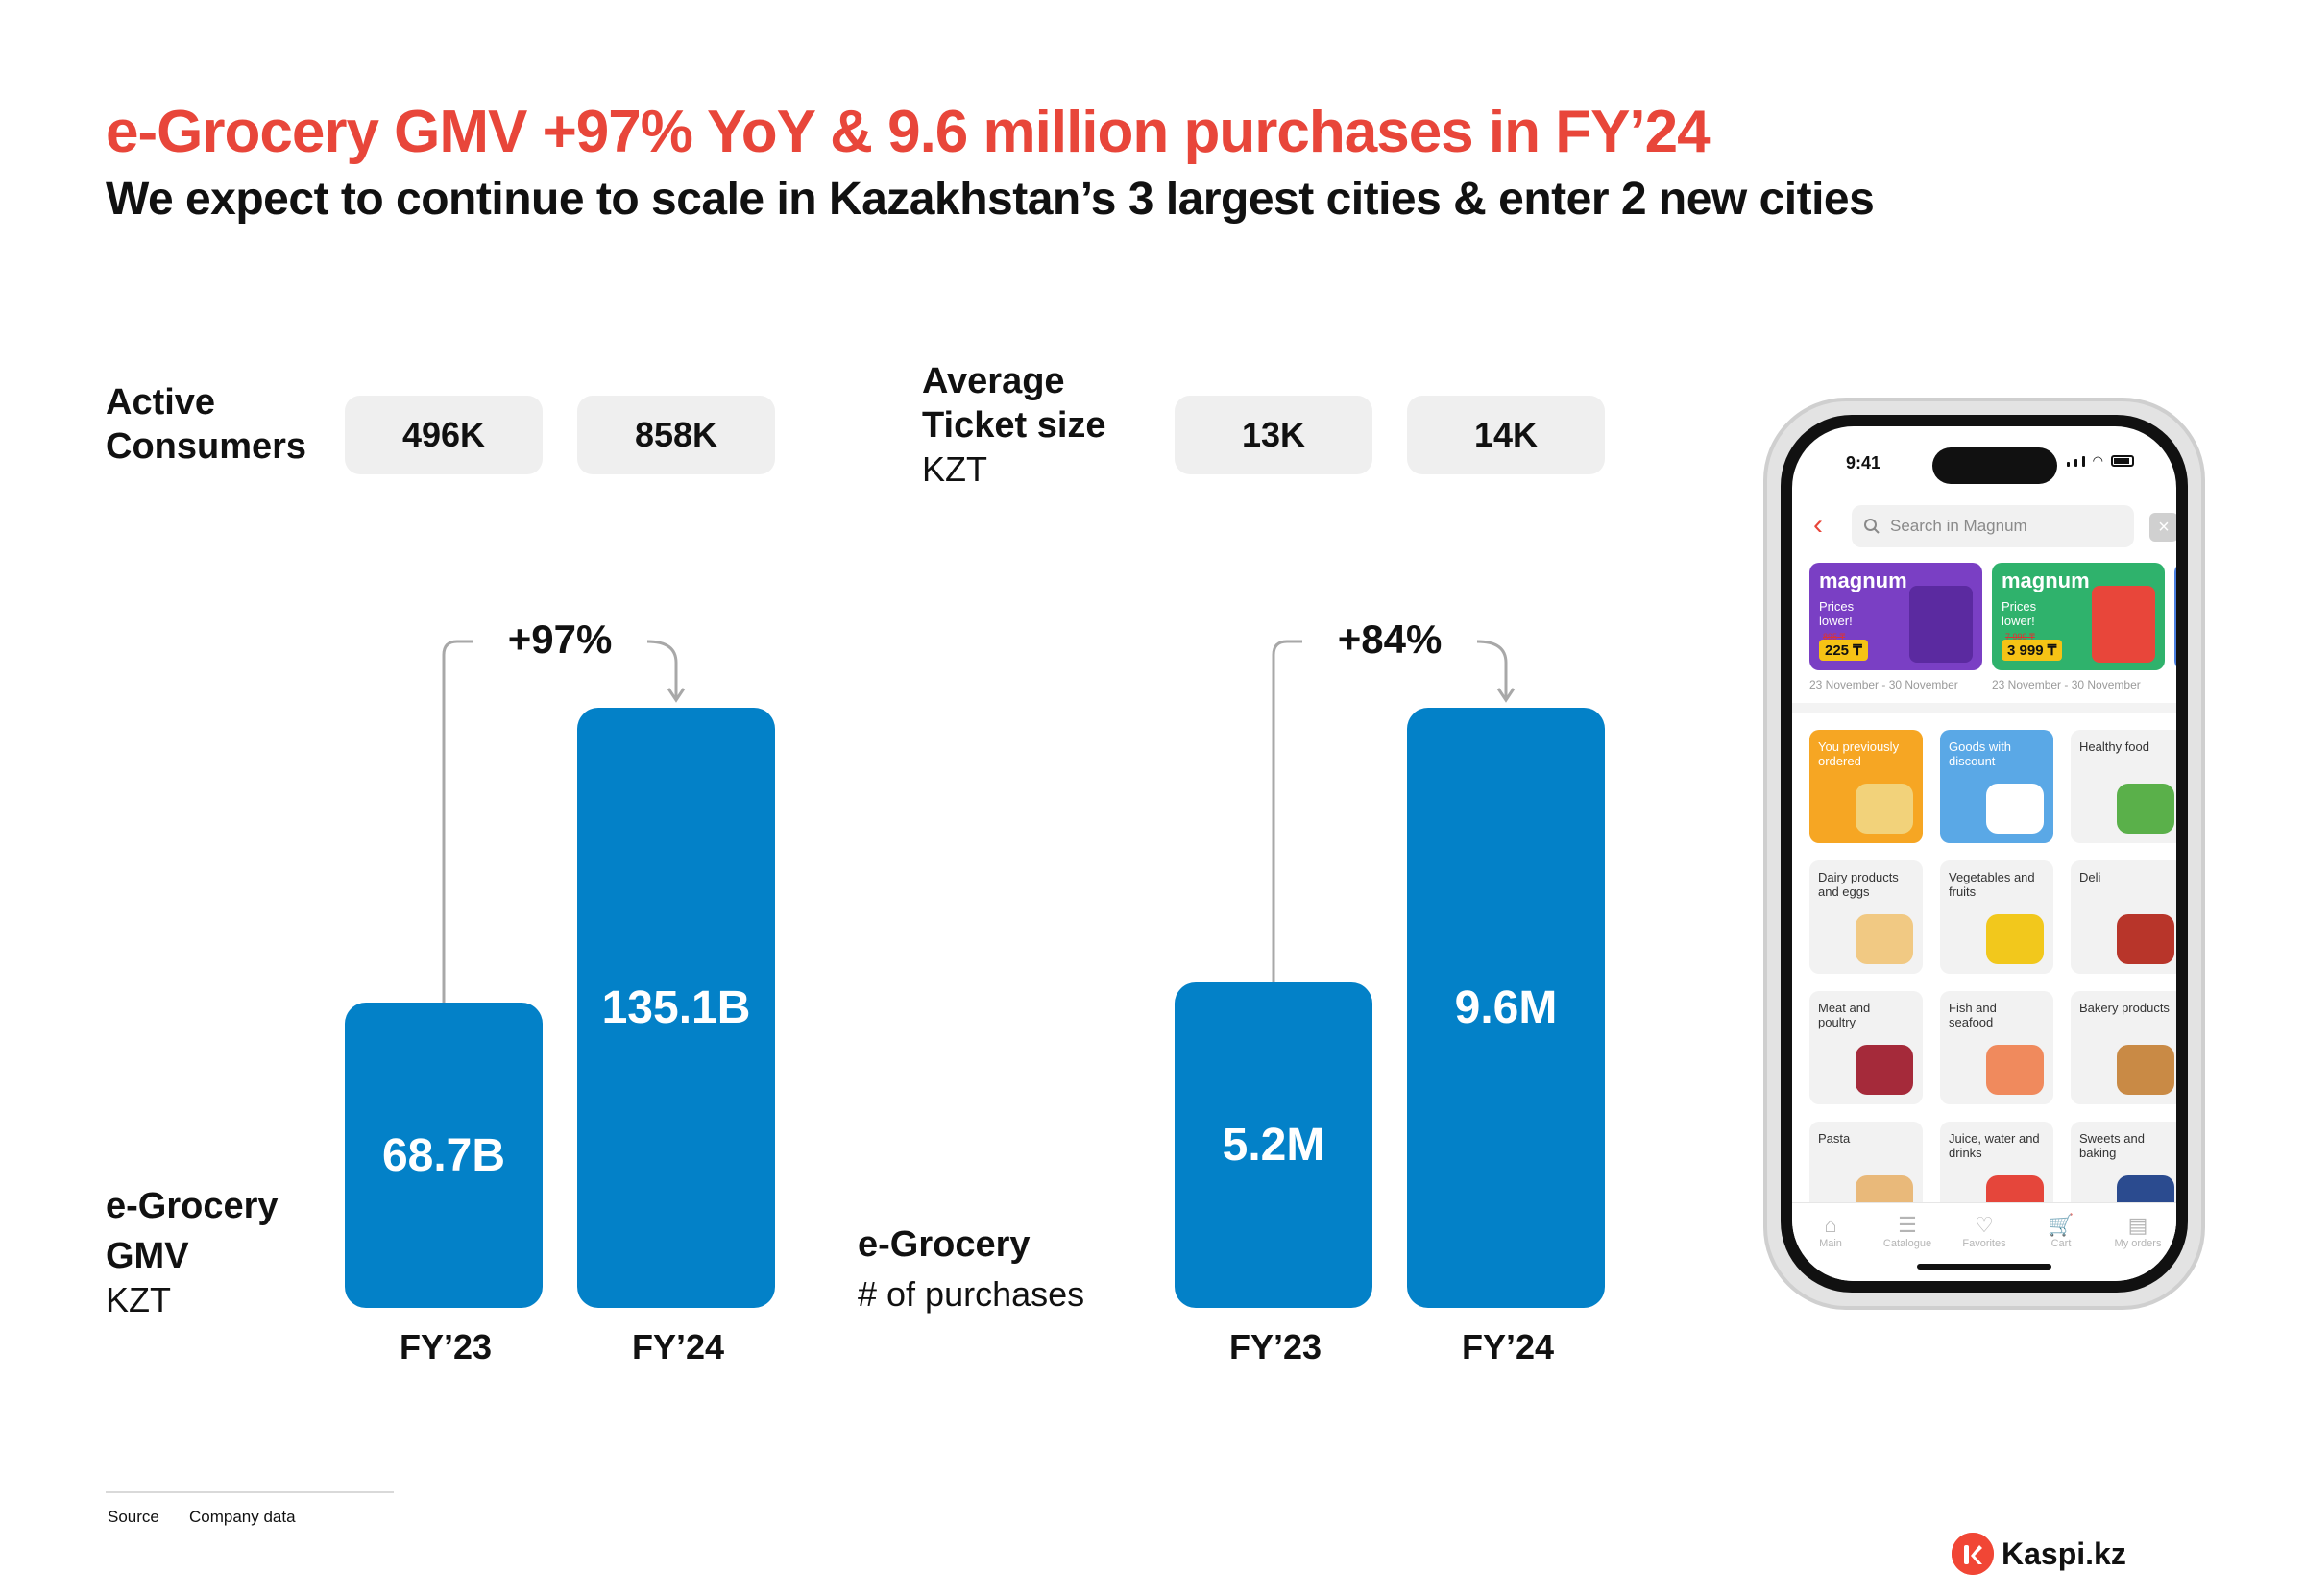 The image size is (2305, 1596). I want to click on banner-old-price: 7 999 ₸, so click(2020, 636).